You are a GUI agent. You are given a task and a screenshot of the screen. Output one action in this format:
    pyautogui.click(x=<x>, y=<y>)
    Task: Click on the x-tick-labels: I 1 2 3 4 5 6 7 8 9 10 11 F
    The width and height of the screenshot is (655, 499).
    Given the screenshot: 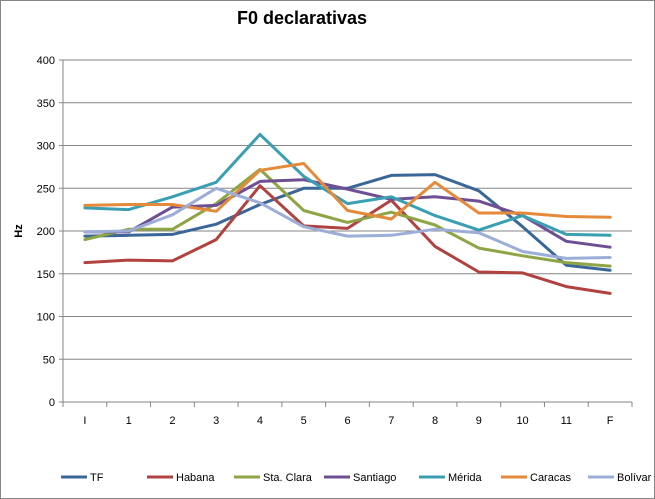 What is the action you would take?
    pyautogui.click(x=348, y=421)
    